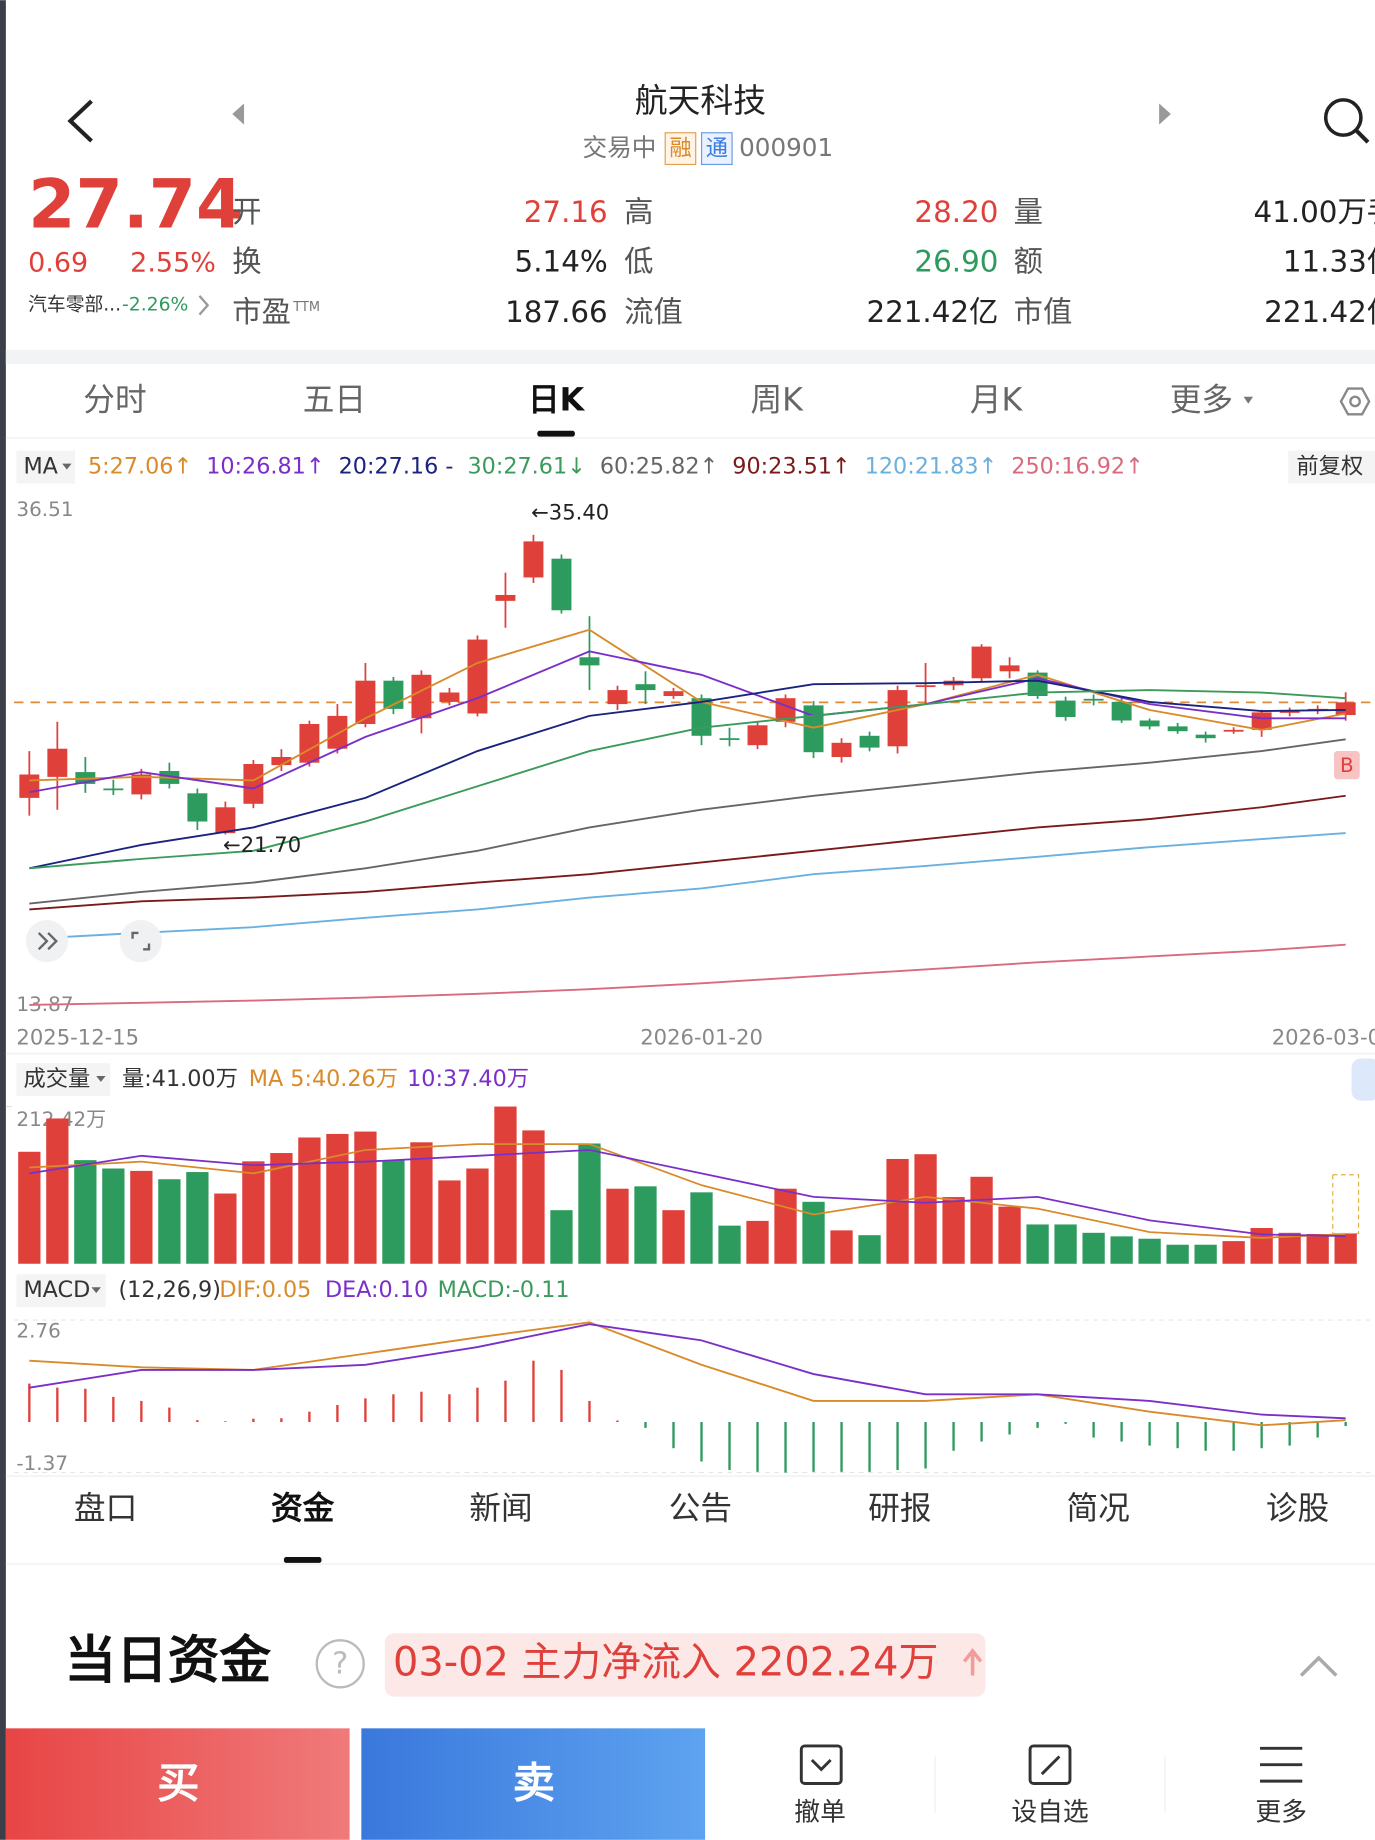 This screenshot has height=1840, width=1375. What do you see at coordinates (261, 312) in the screenshot?
I see `stat-label: 市盈` at bounding box center [261, 312].